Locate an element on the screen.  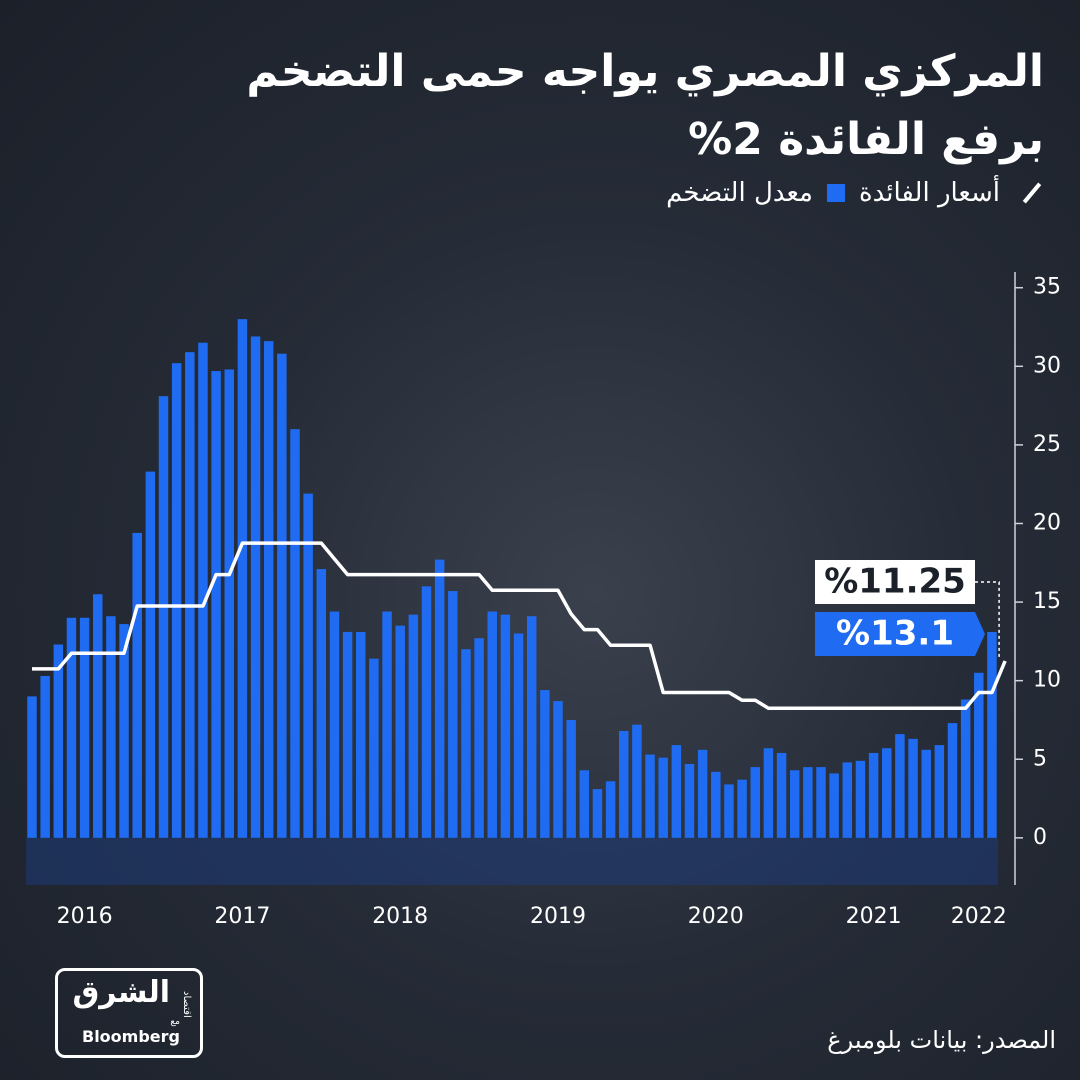
title-line: المركزي المصري يواجه حمى التضخم is located at coordinates (645, 71).